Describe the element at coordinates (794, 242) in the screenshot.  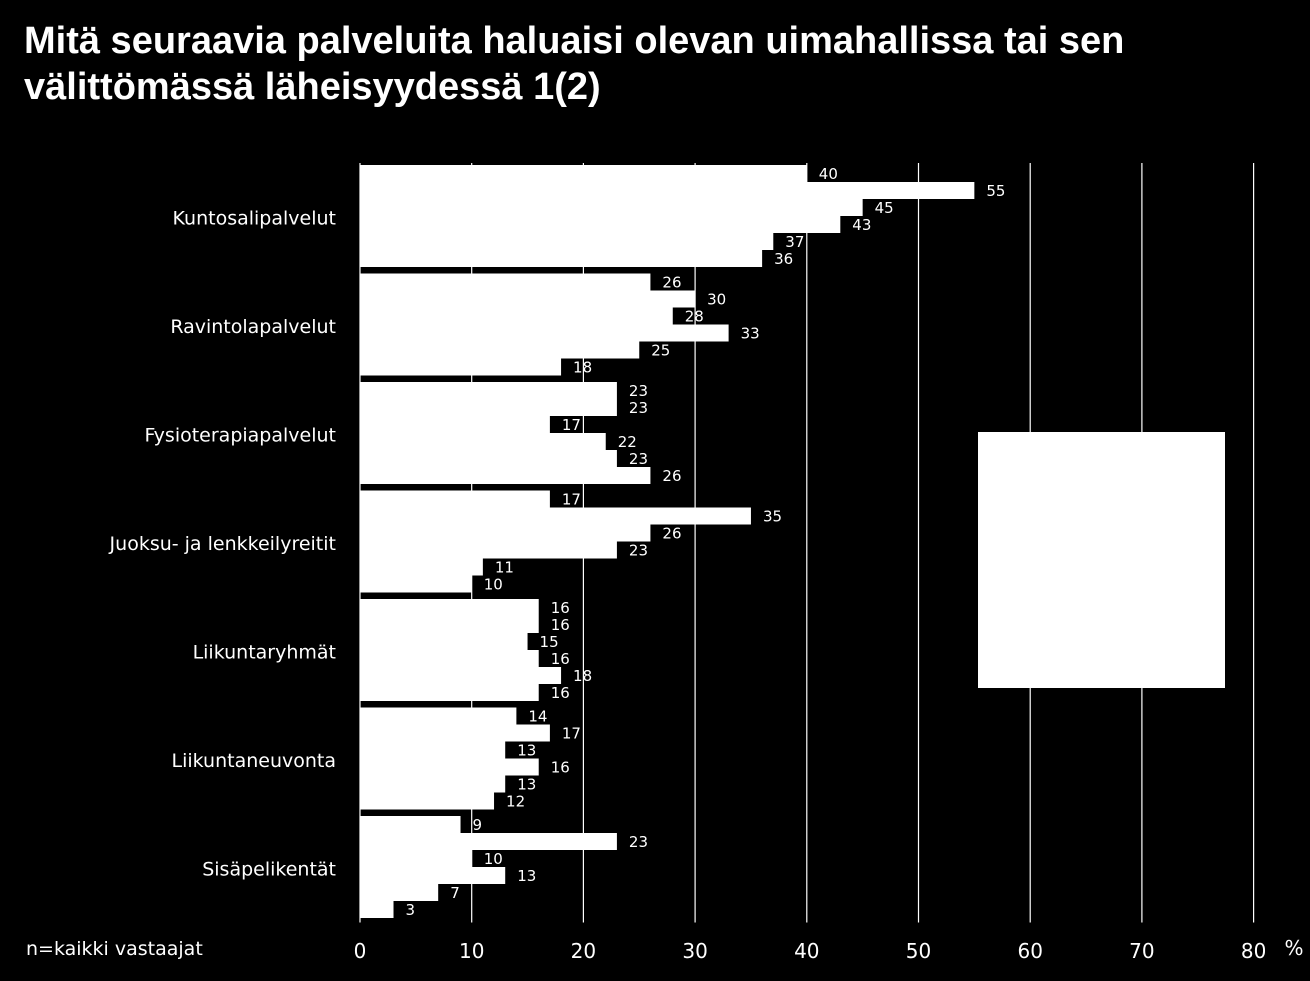
I see `data-label: 37` at that location.